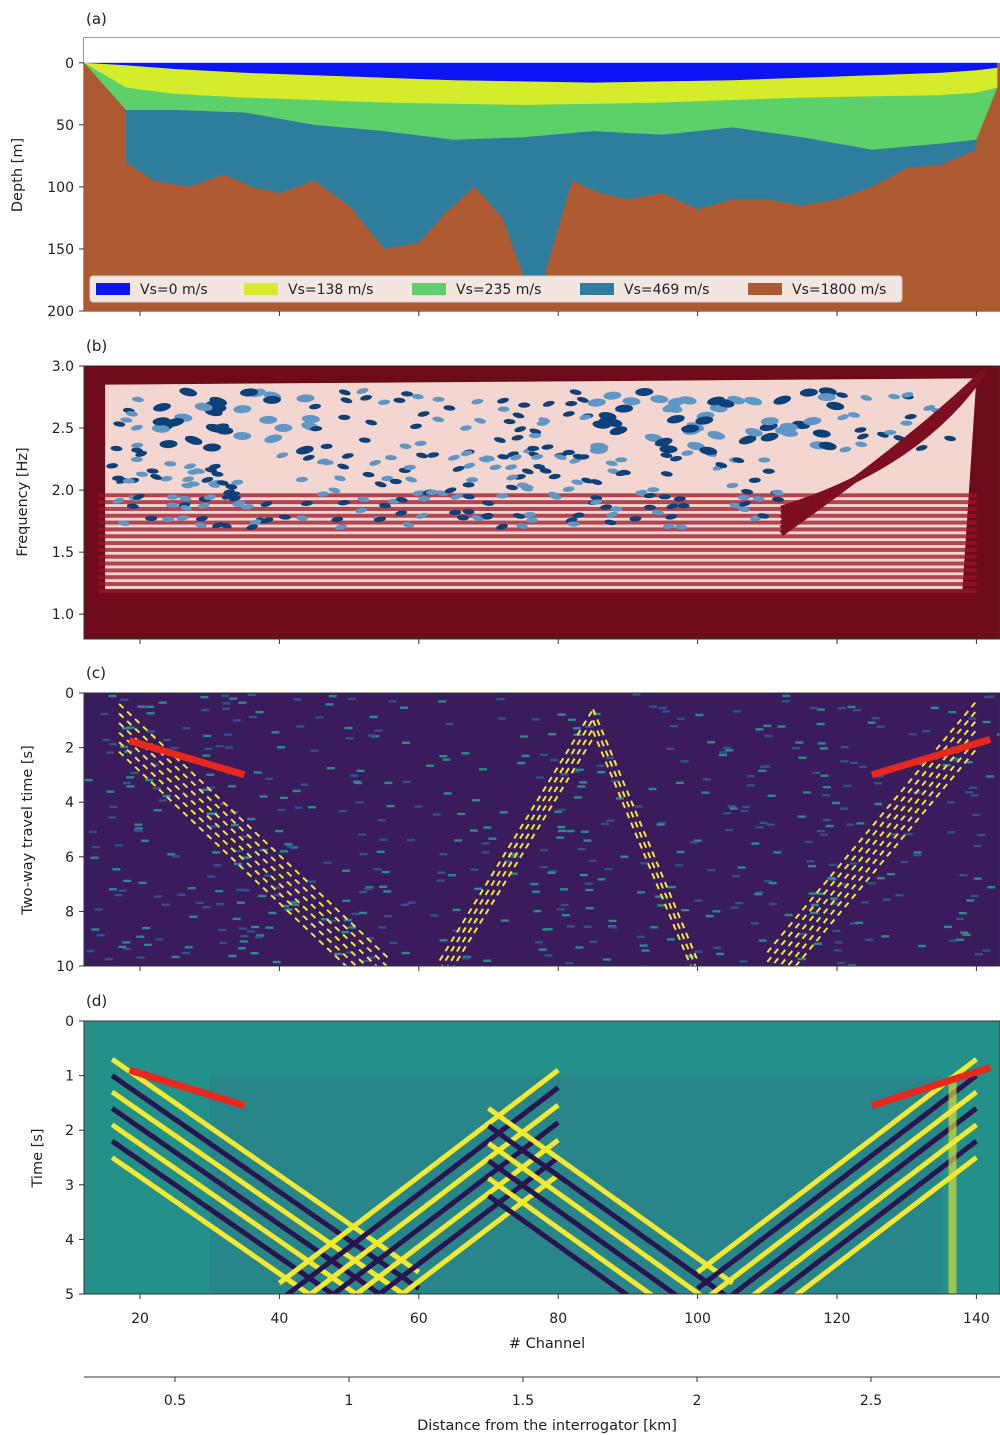  Describe the element at coordinates (419, 1319) in the screenshot. I see `xtick-label: 60` at that location.